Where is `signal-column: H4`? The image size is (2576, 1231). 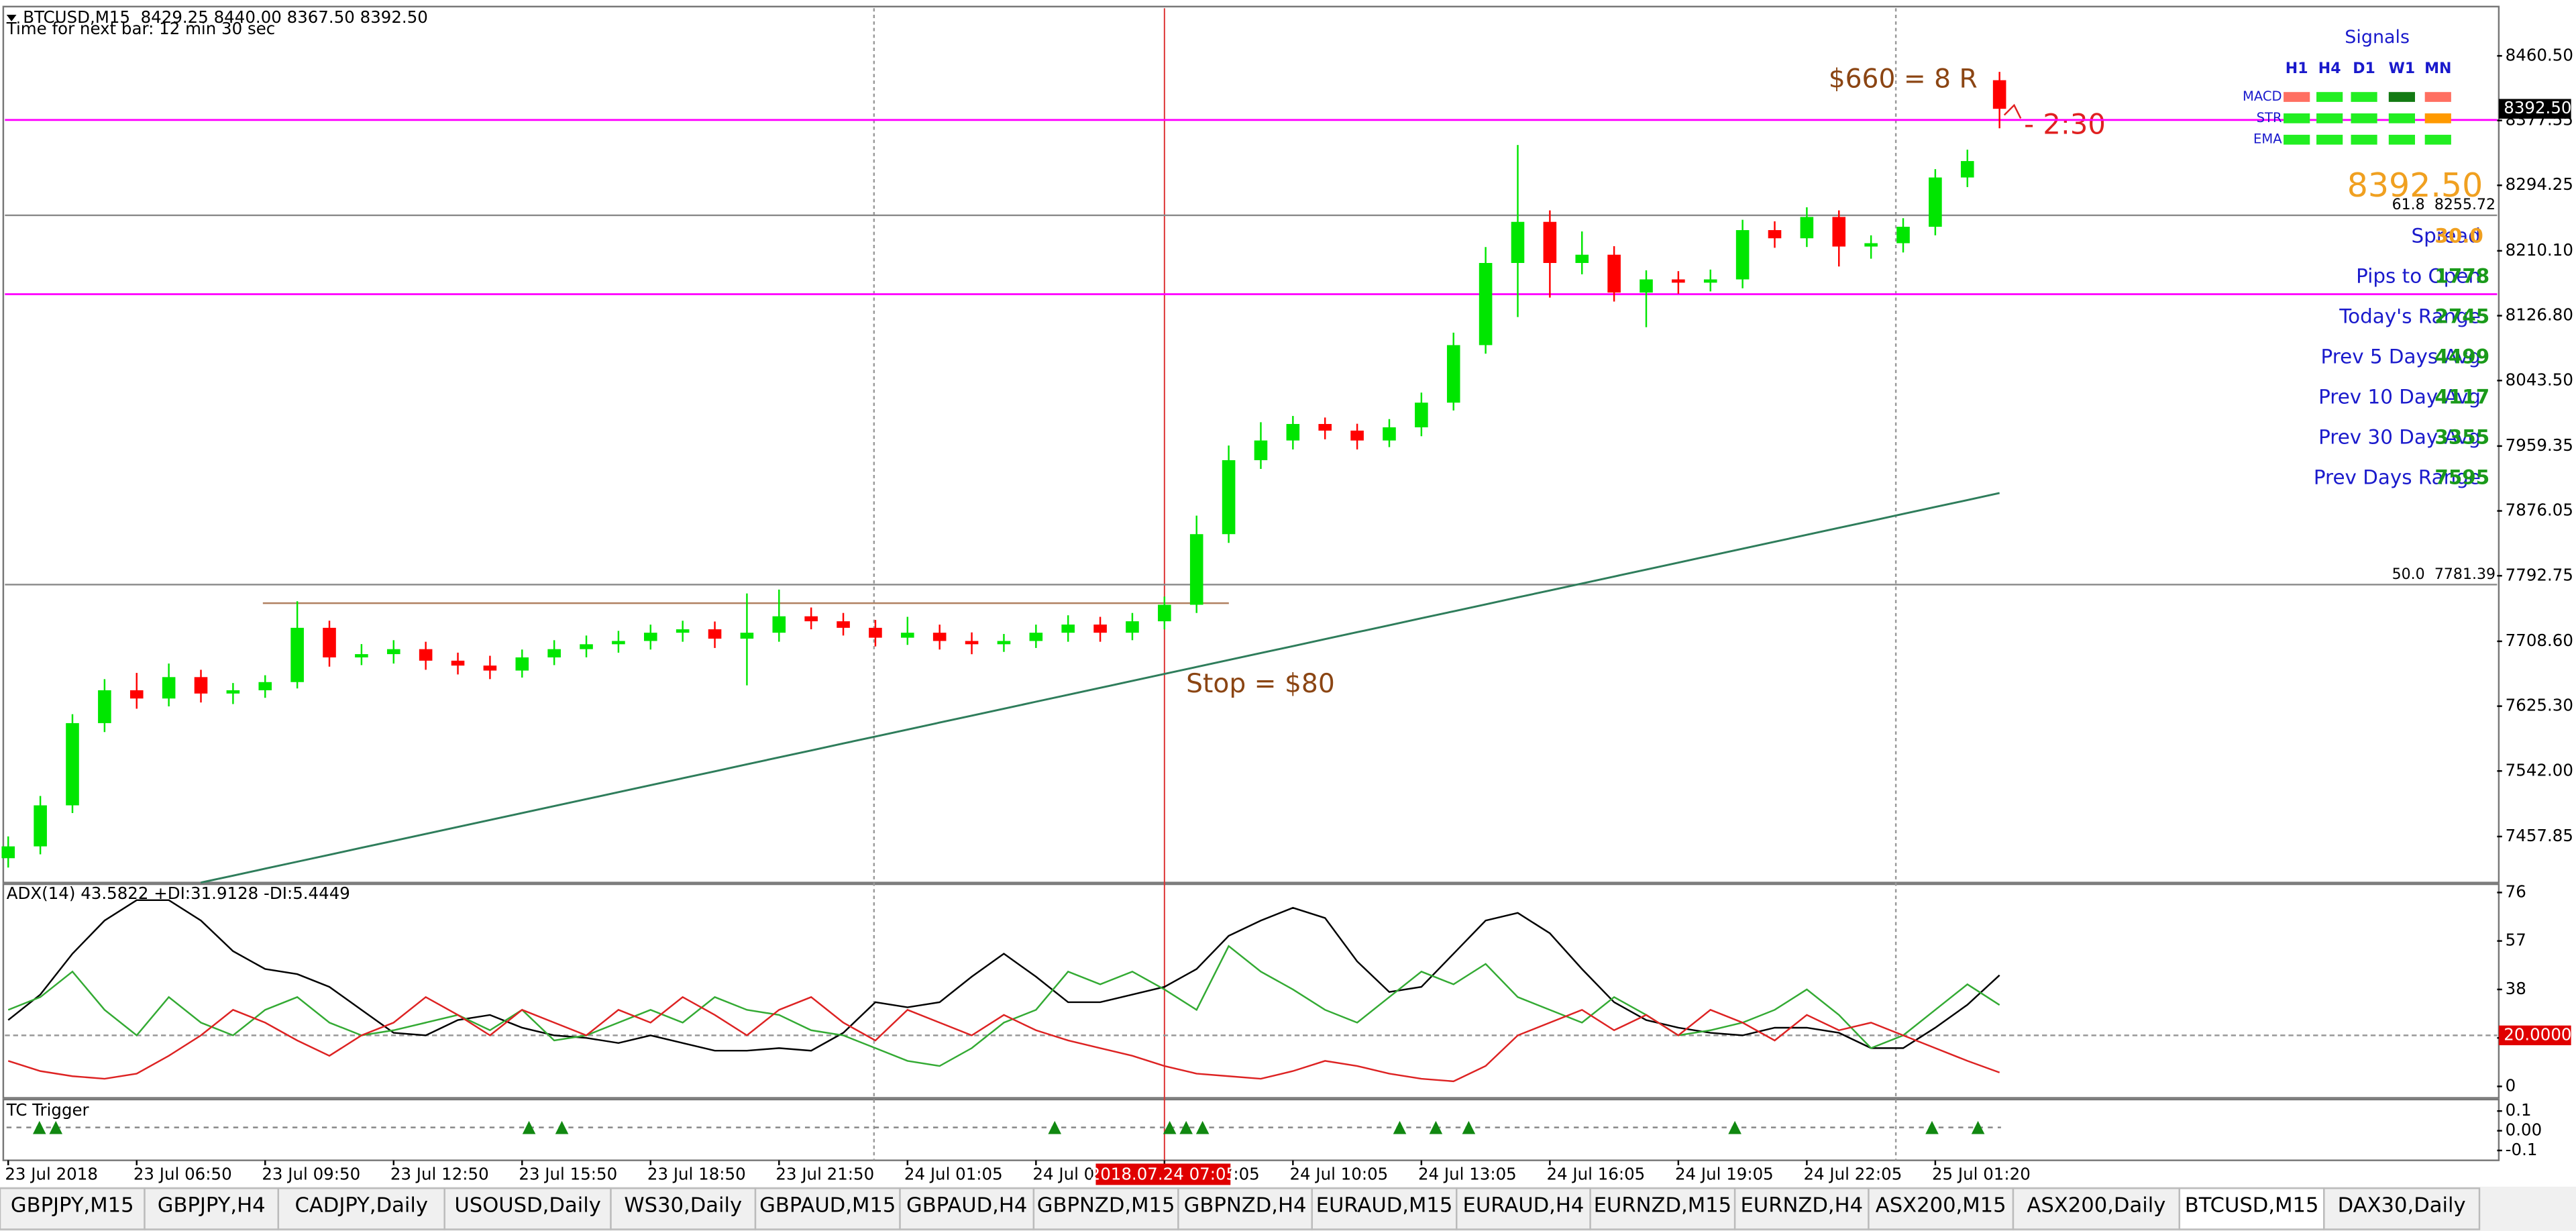 signal-column: H4 is located at coordinates (2329, 68).